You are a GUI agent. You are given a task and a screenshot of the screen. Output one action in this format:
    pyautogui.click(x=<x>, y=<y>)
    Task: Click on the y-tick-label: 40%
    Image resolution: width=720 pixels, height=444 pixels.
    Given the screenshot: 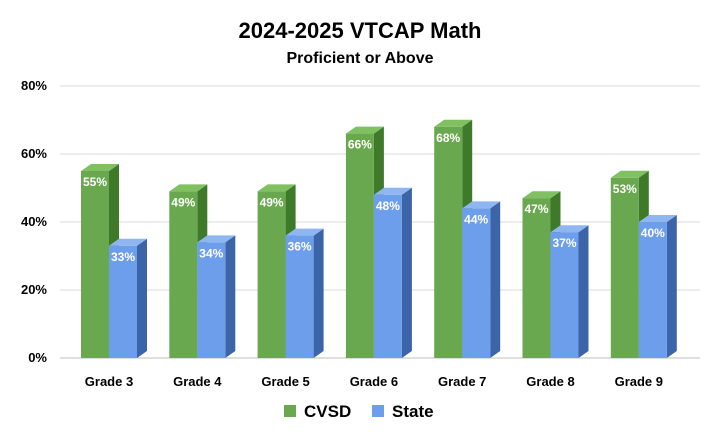 What is the action you would take?
    pyautogui.click(x=34, y=221)
    